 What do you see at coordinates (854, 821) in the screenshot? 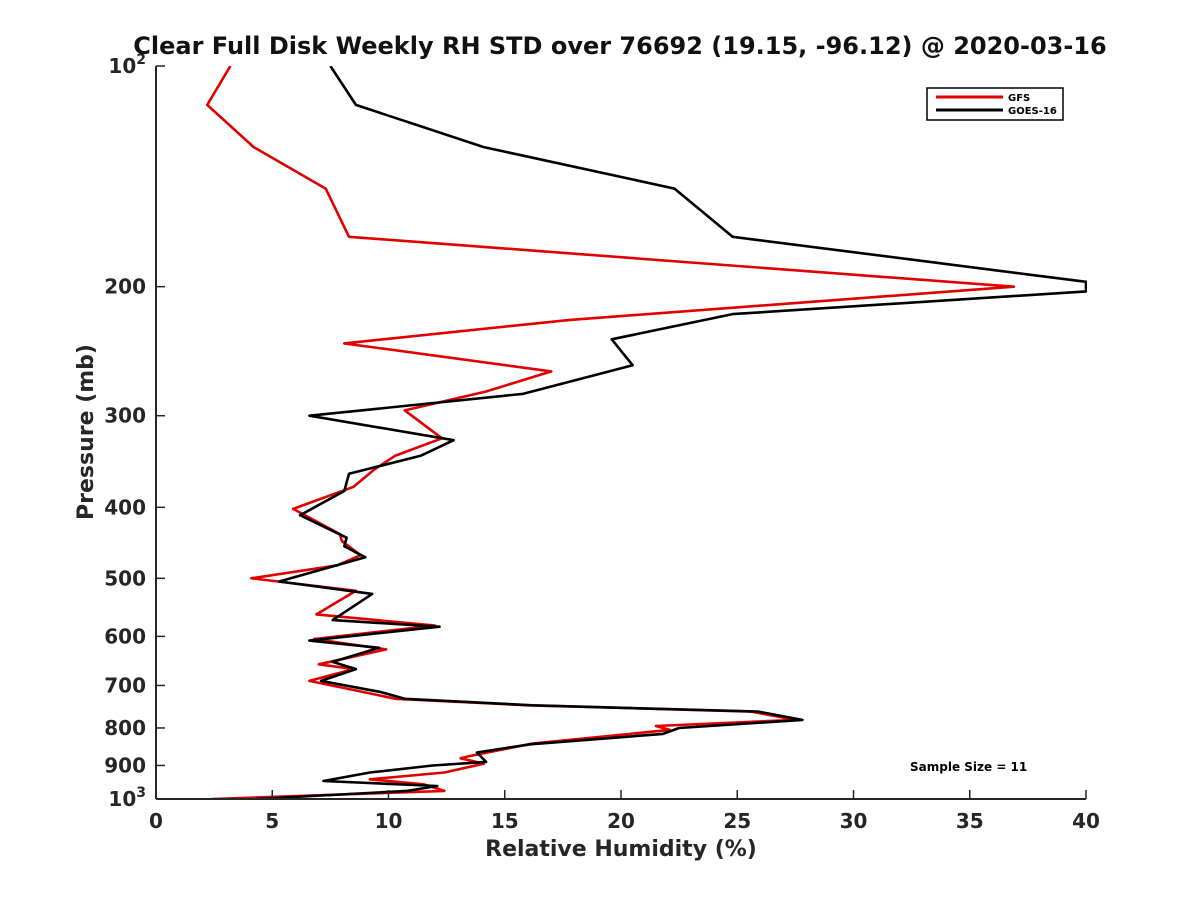
I see `x-tick-label: 30` at bounding box center [854, 821].